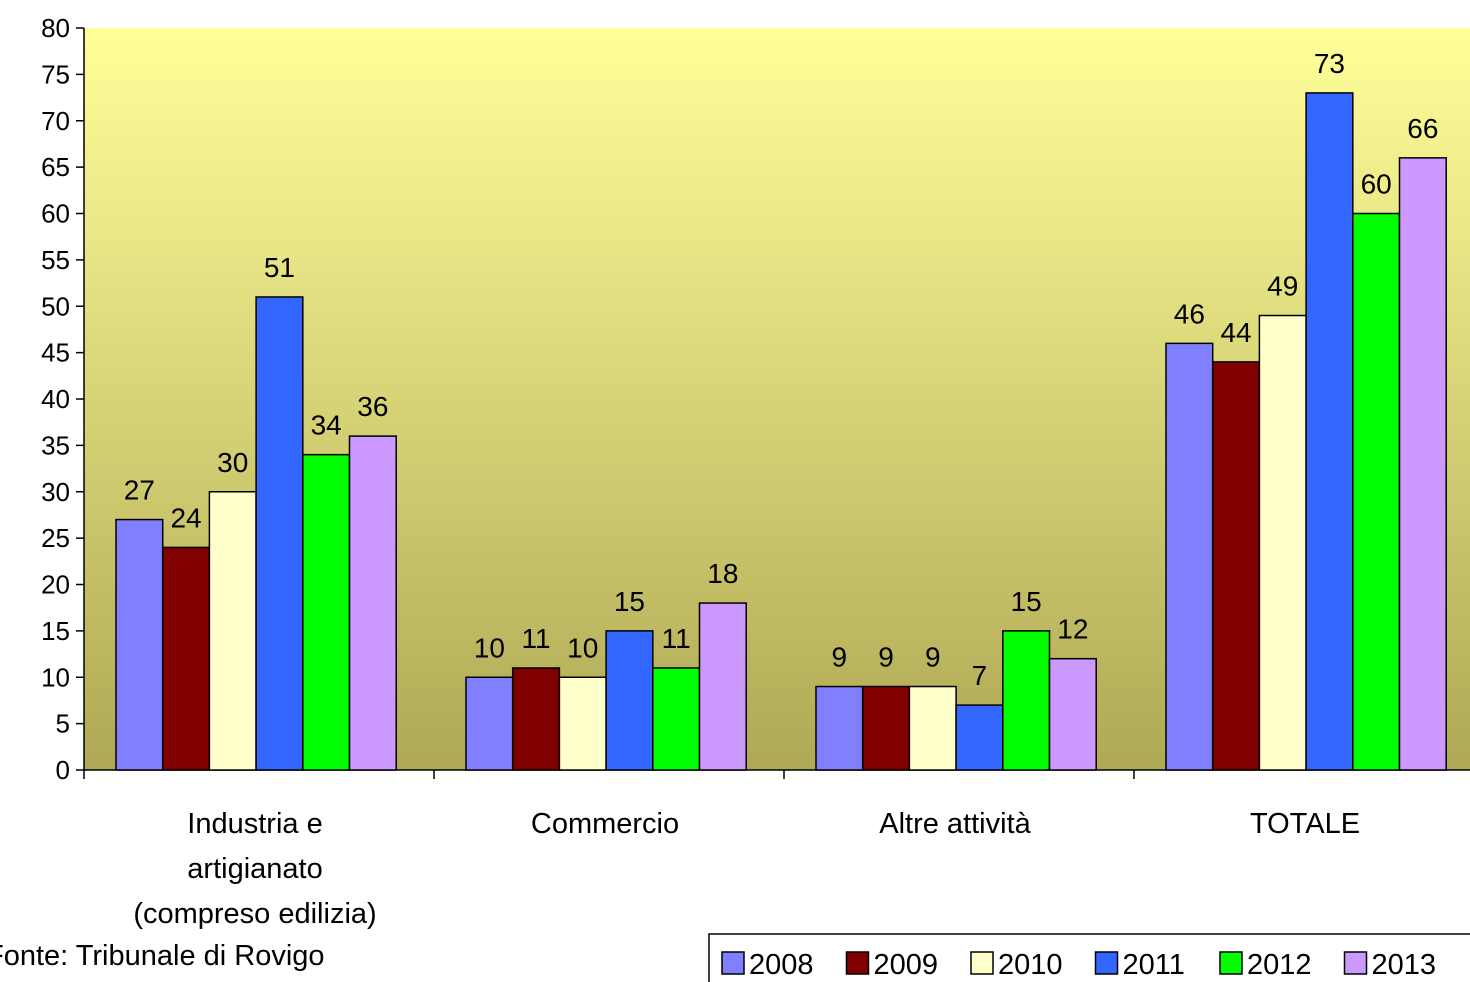 The height and width of the screenshot is (982, 1470). I want to click on legend-label: 2011, so click(1154, 965).